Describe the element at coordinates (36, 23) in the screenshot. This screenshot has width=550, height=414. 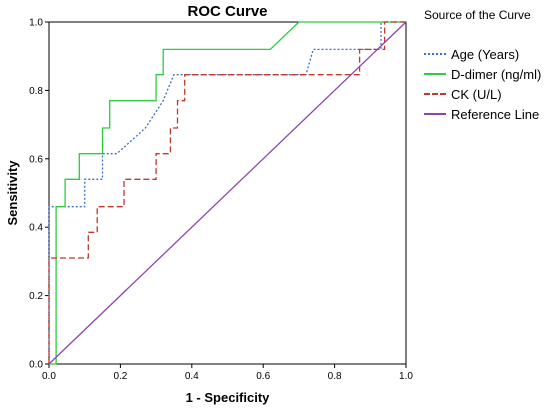
I see `y-tick-label: 1.0` at that location.